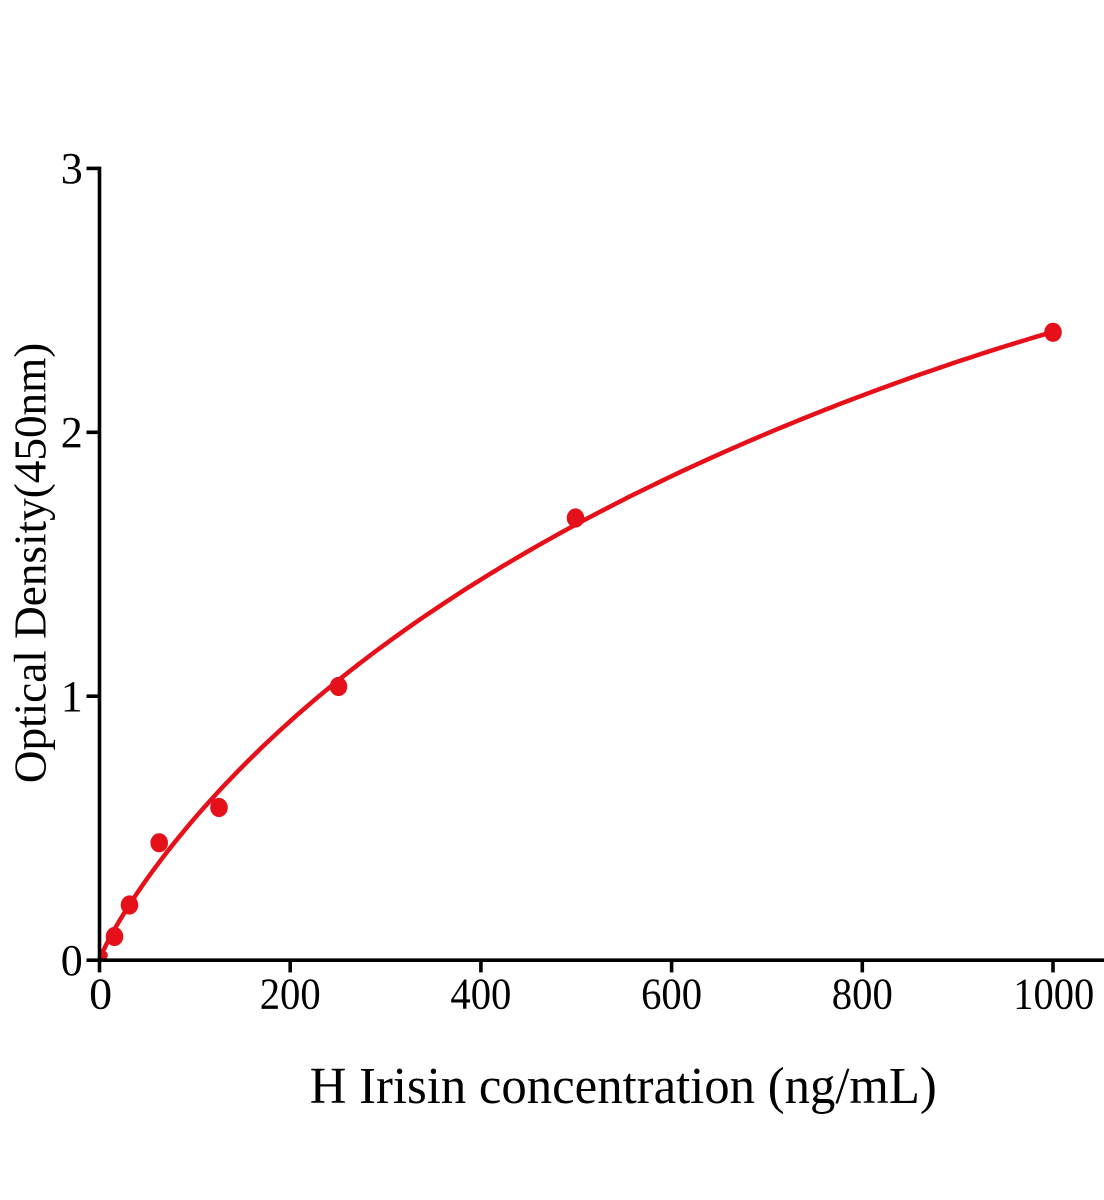 The width and height of the screenshot is (1104, 1200). I want to click on svg-text: 1000, so click(1053, 993).